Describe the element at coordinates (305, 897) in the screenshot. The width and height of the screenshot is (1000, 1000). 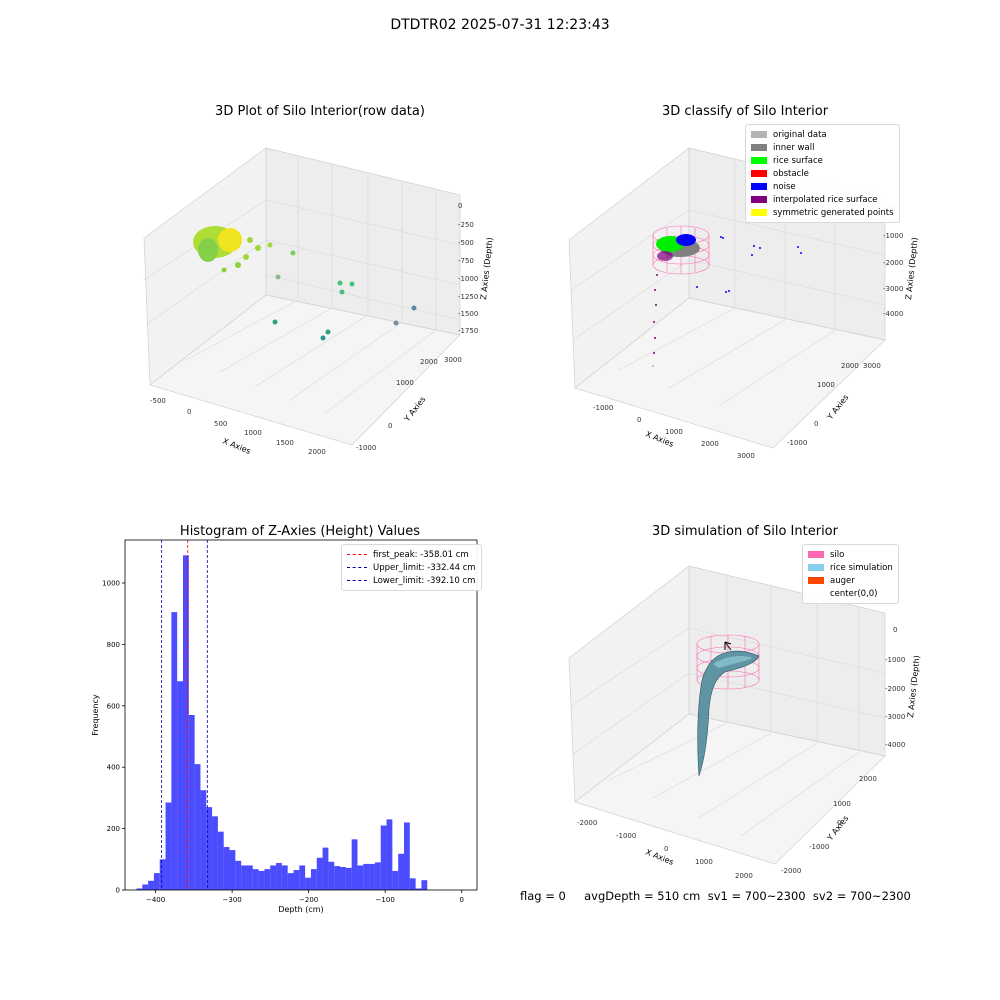
I see `histogram-x-ticks: −400 −300 −200 −100 0` at that location.